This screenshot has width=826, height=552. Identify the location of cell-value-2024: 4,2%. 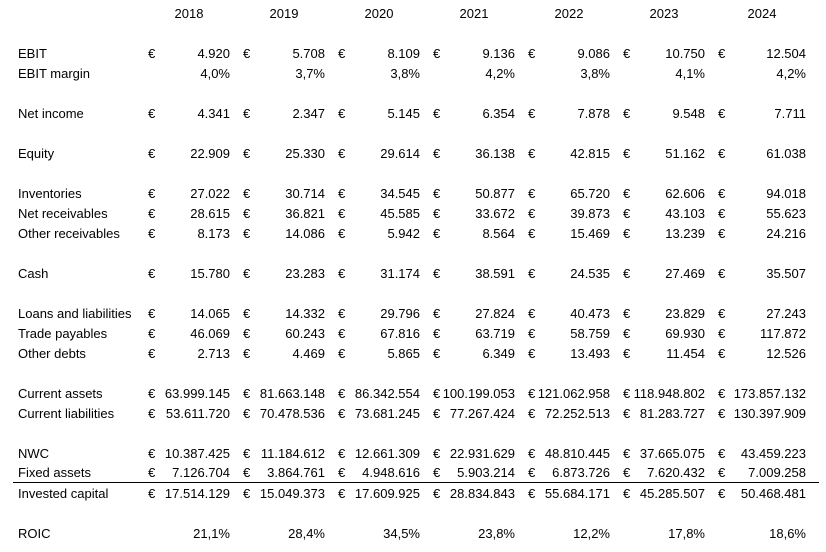
(791, 73).